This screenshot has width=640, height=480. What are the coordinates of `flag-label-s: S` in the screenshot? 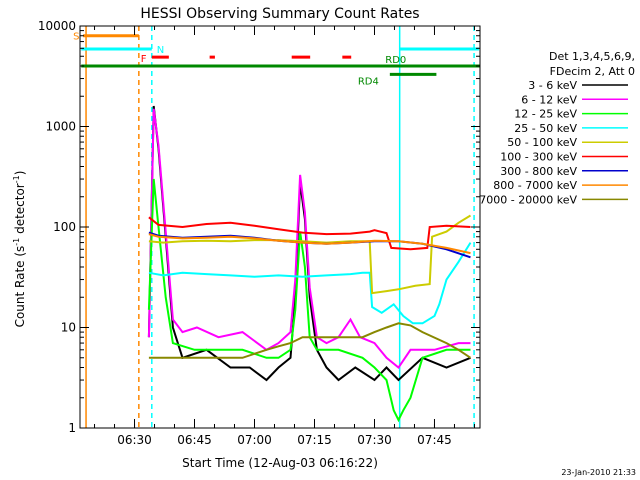 It's located at (76, 37).